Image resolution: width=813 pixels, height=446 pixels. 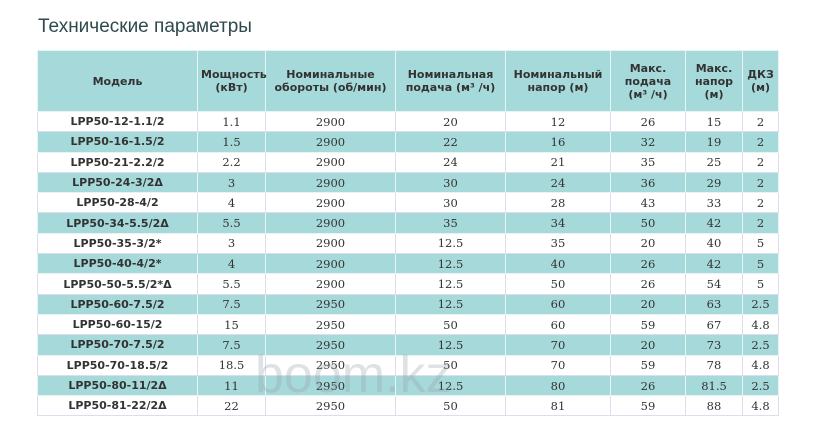 I want to click on table-row: LPP50-34-5.5/2Δ 5.5 2900 35 34 50 42 2, so click(x=408, y=223).